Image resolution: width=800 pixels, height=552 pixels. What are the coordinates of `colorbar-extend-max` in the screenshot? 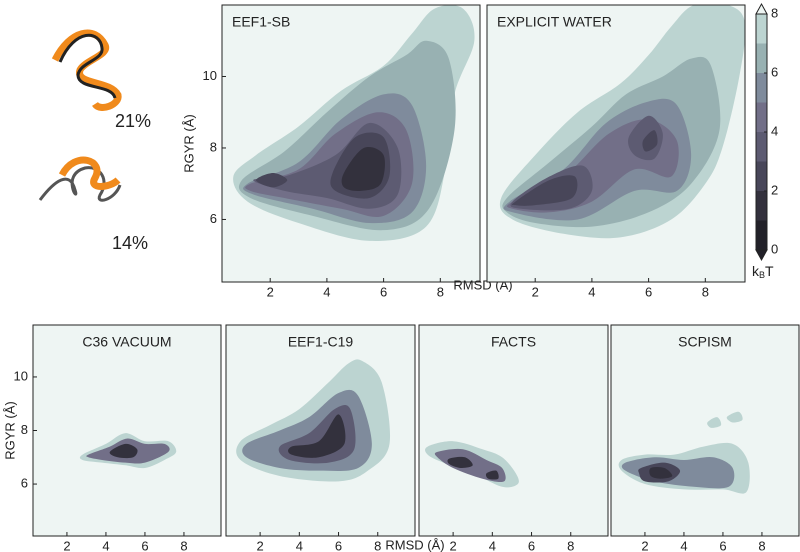 It's located at (761, 8).